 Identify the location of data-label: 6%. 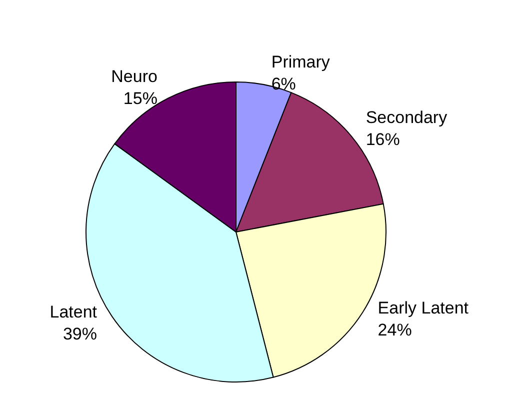
(283, 84).